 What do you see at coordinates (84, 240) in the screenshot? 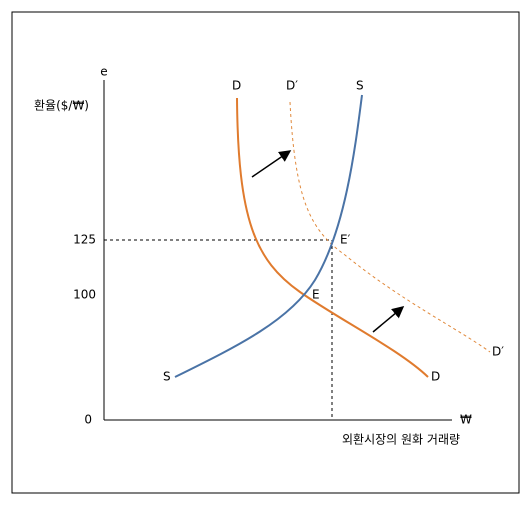
I see `y-tick-label: 125` at bounding box center [84, 240].